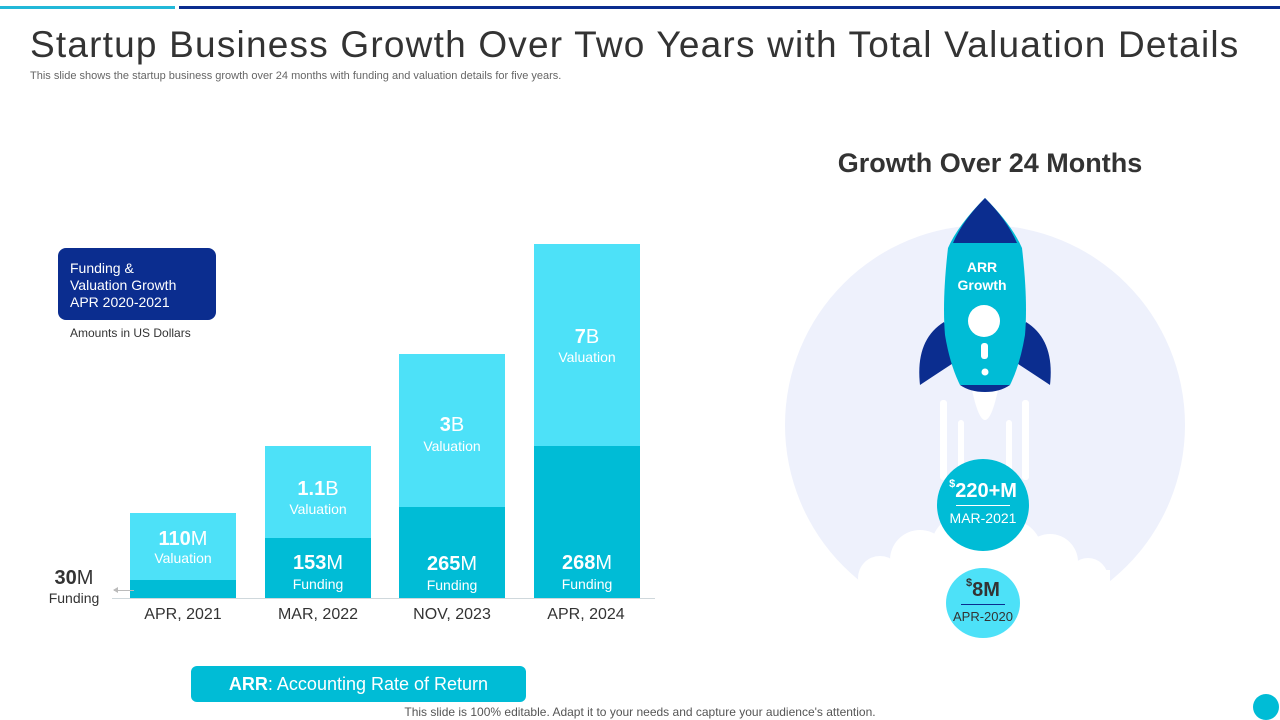 Image resolution: width=1280 pixels, height=720 pixels. Describe the element at coordinates (183, 614) in the screenshot. I see `x-tick-label: APR, 2021` at that location.